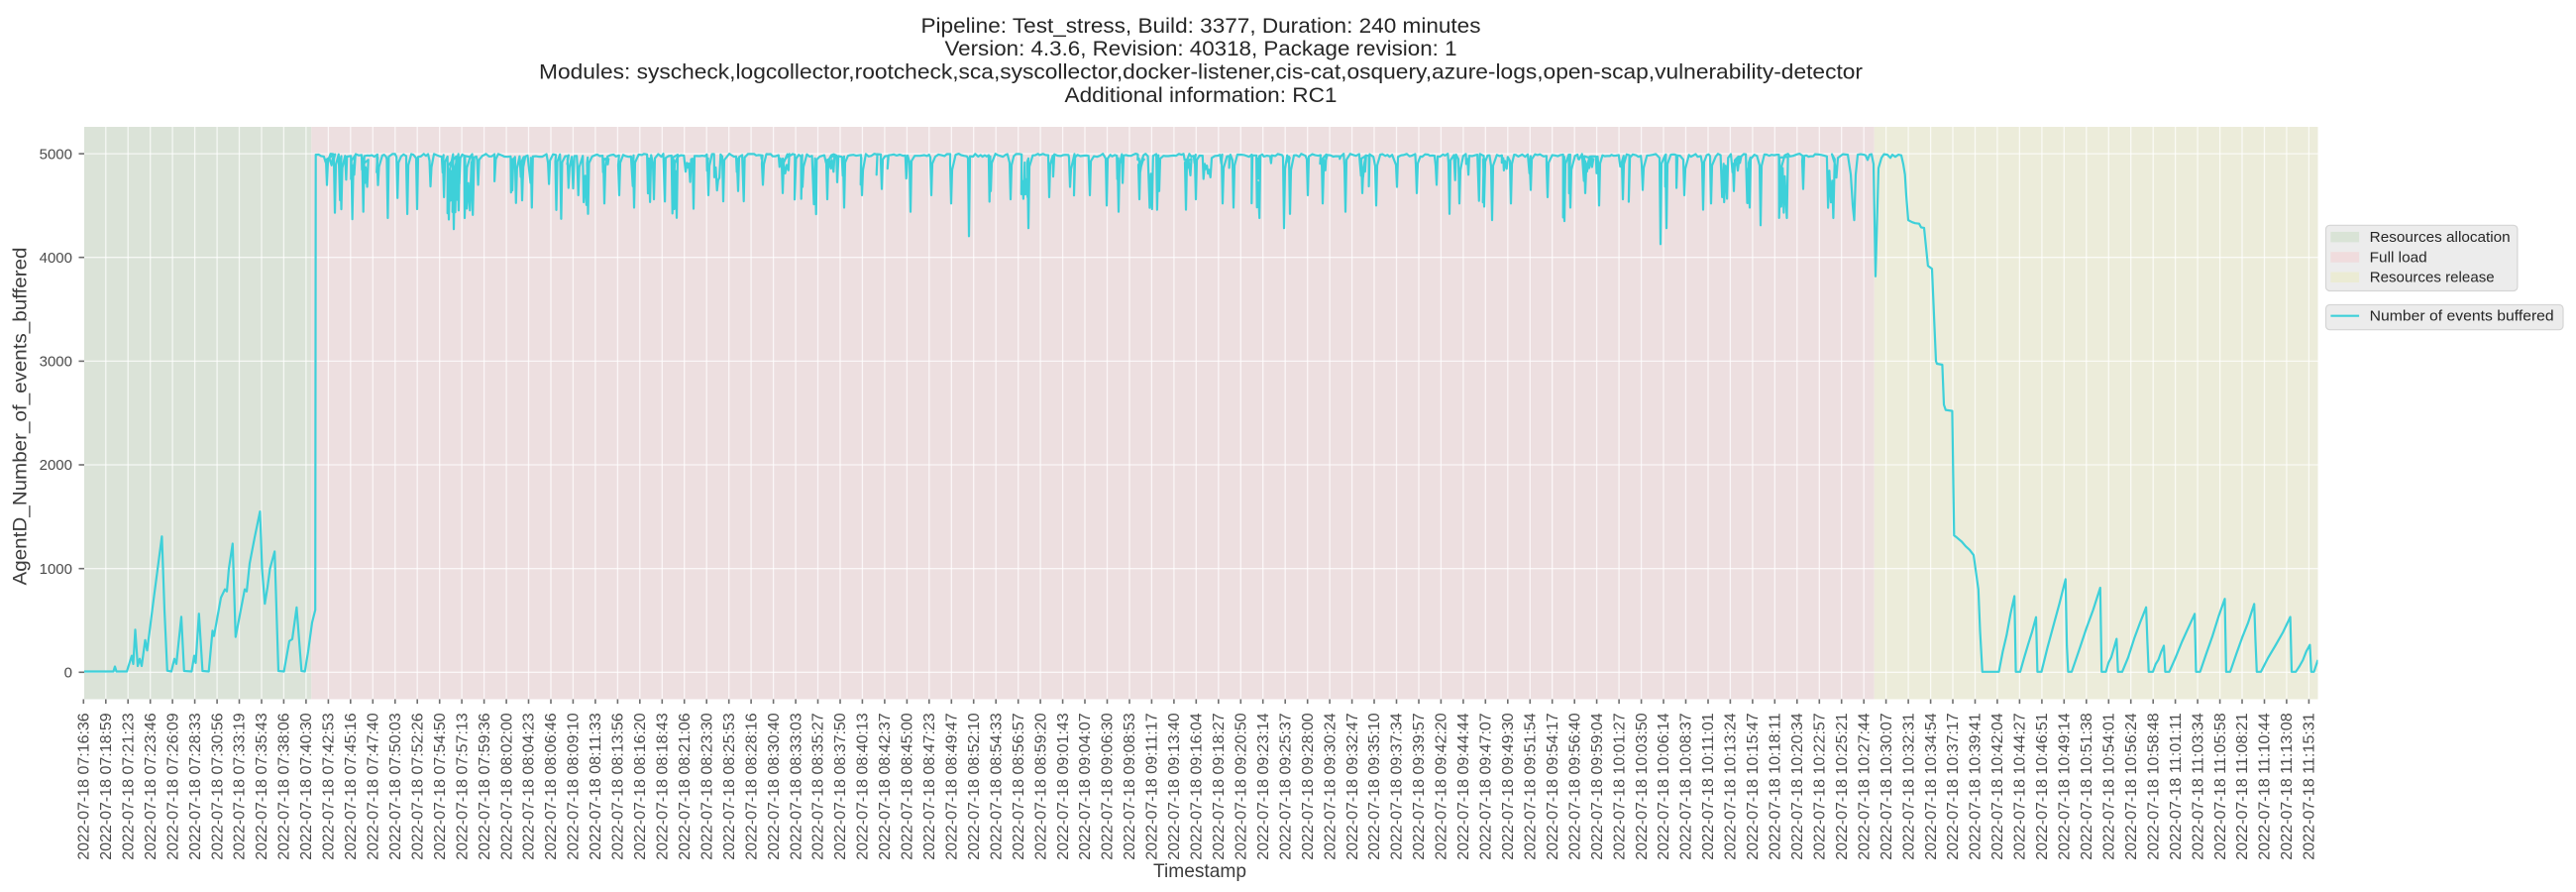 This screenshot has height=892, width=2576. I want to click on svg-text: 2022-07-18 08:21:06, so click(685, 787).